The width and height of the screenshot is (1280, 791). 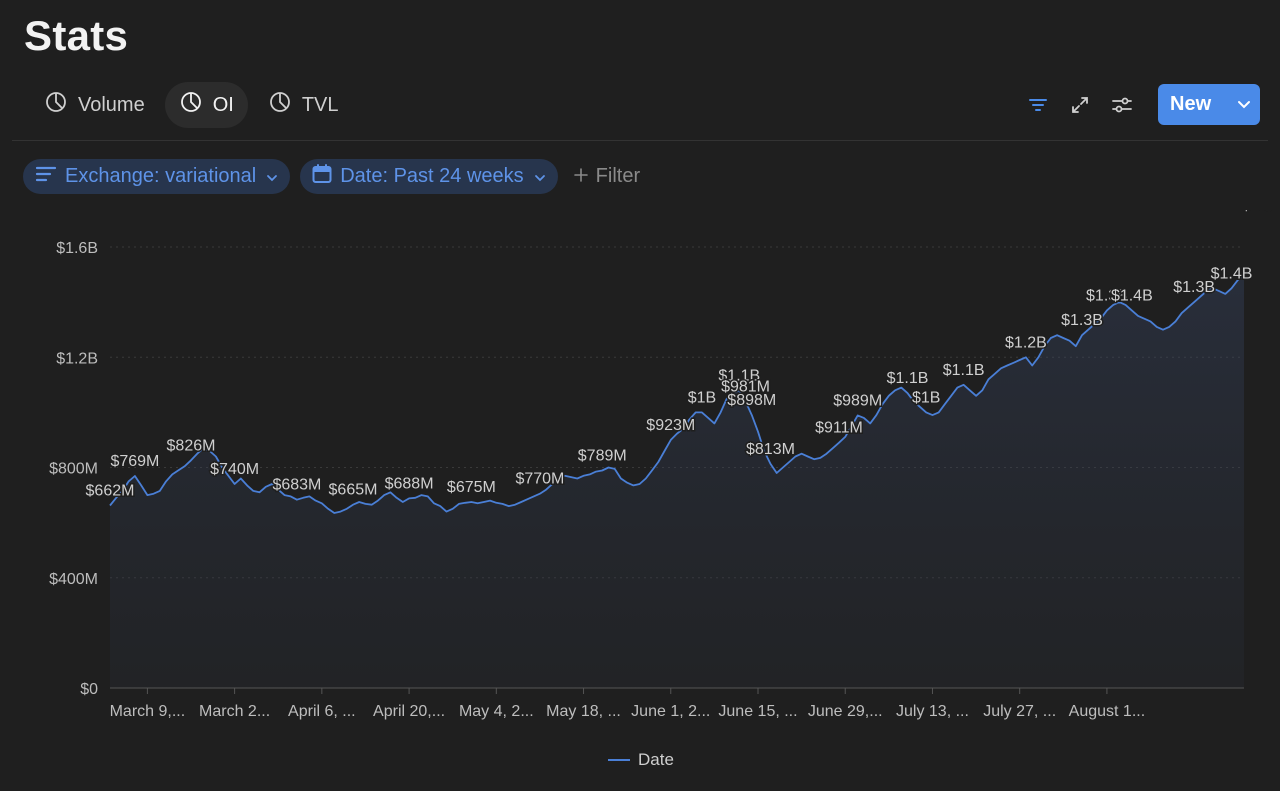 I want to click on tab-oi: OI, so click(x=206, y=105).